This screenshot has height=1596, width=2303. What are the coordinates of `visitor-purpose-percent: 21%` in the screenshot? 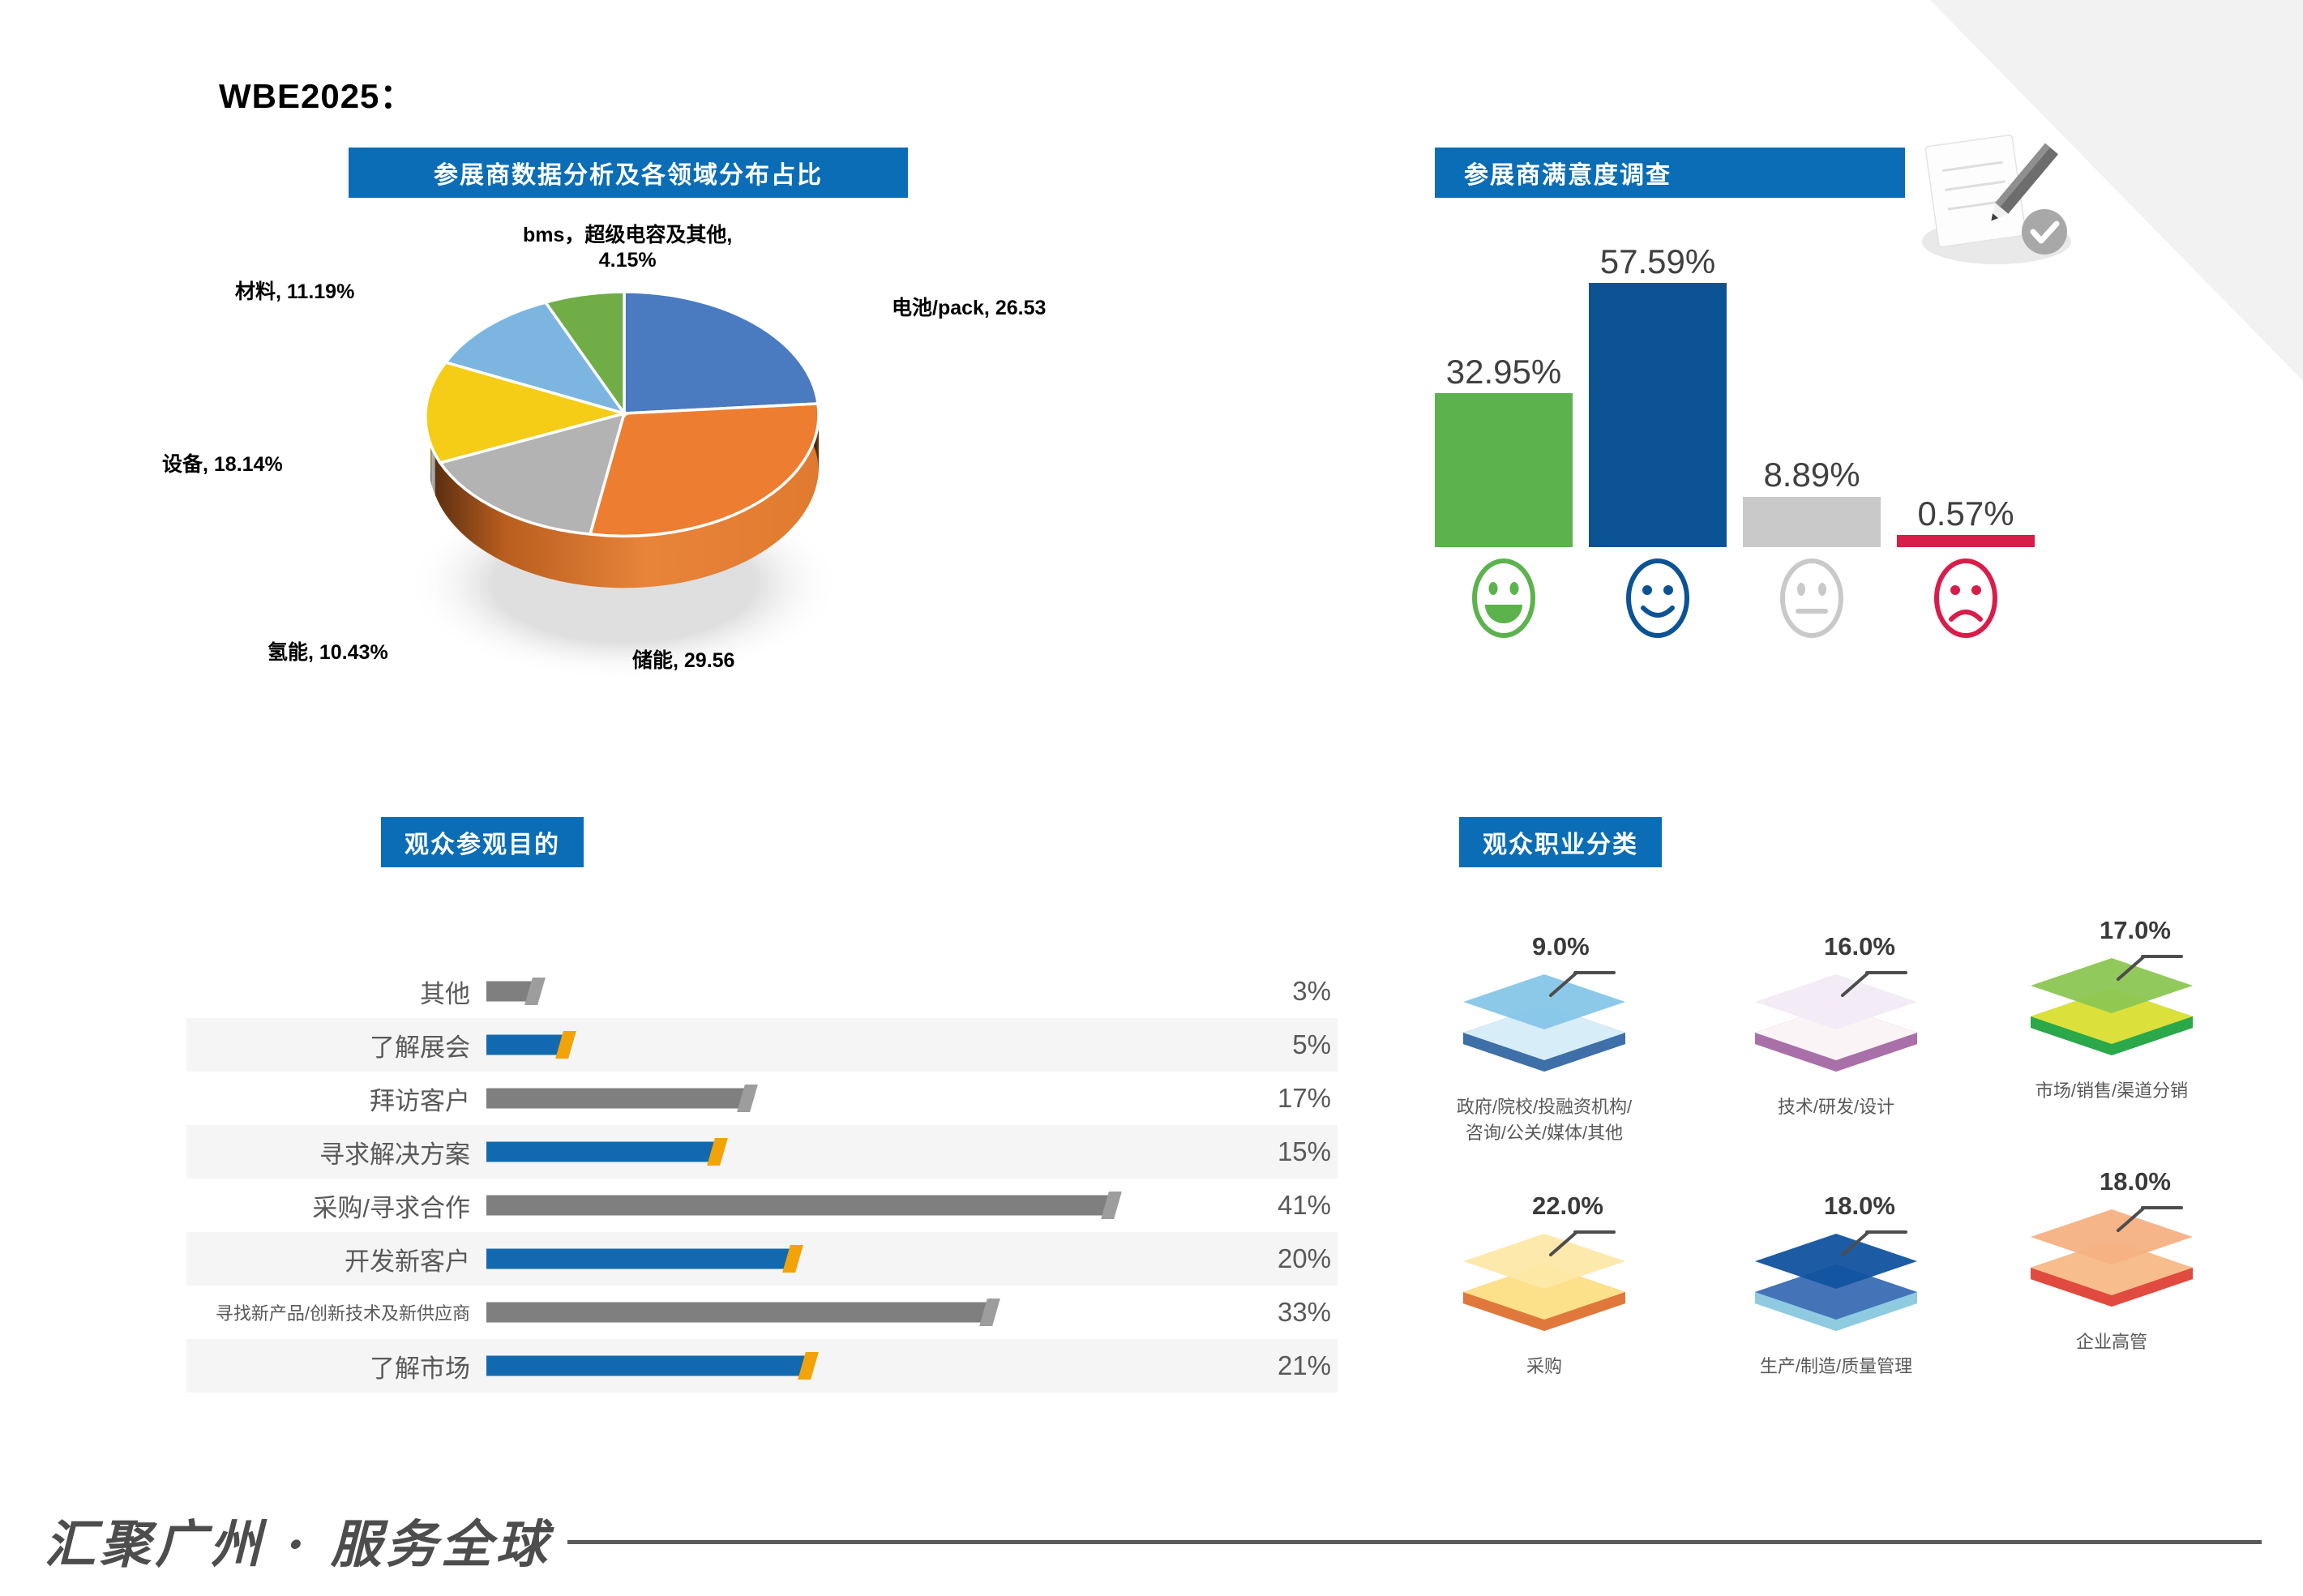 It's located at (1304, 1365).